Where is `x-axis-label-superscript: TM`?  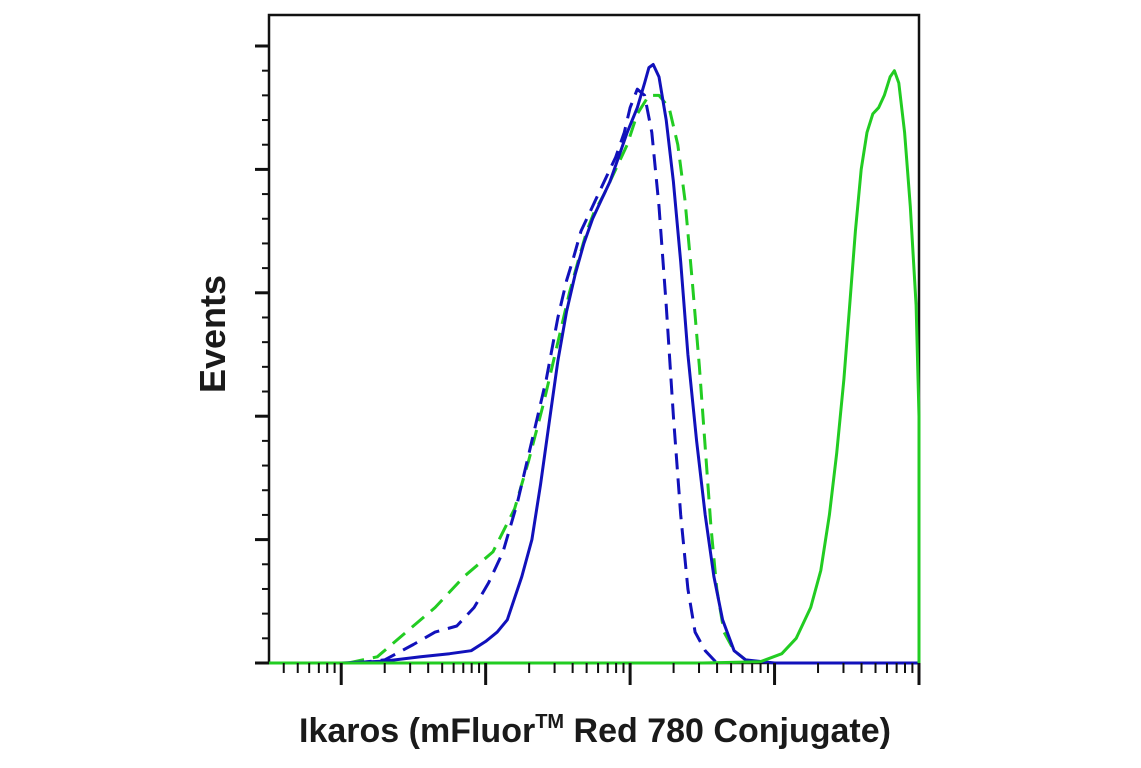
x-axis-label-superscript: TM is located at coordinates (549, 722).